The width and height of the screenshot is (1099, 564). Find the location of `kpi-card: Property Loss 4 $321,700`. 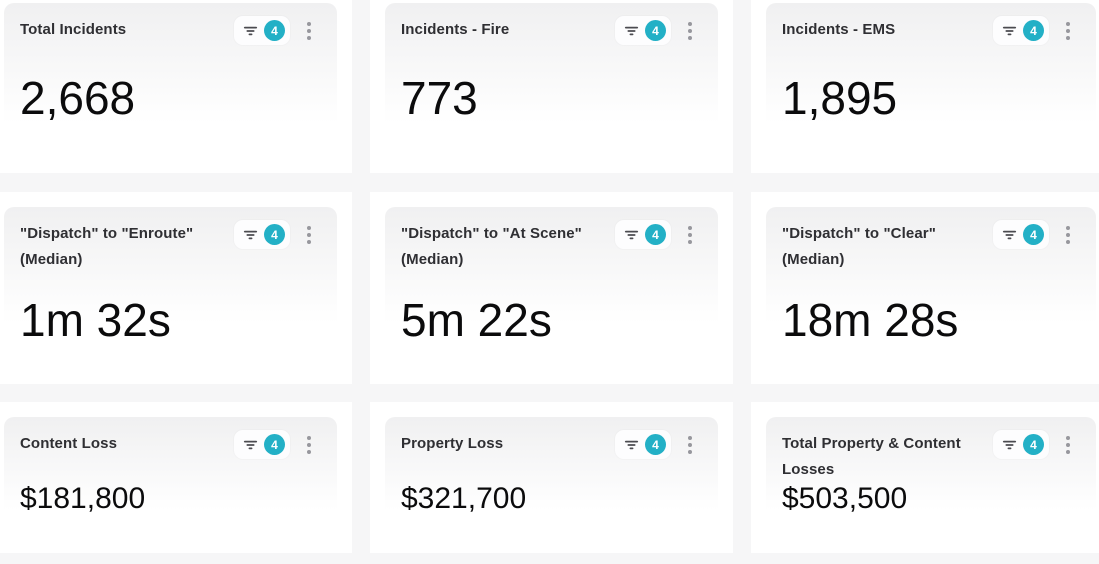

kpi-card: Property Loss 4 $321,700 is located at coordinates (551, 482).